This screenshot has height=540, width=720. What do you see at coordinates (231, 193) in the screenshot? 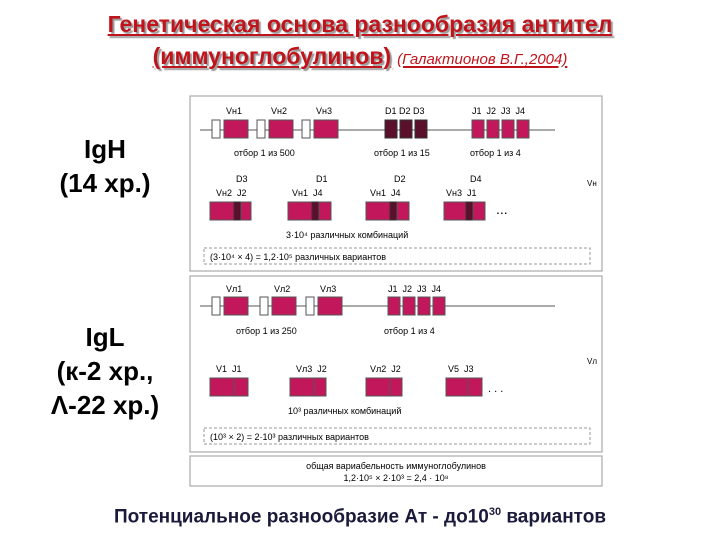
I see `combo1-label: Vн2 J2` at bounding box center [231, 193].